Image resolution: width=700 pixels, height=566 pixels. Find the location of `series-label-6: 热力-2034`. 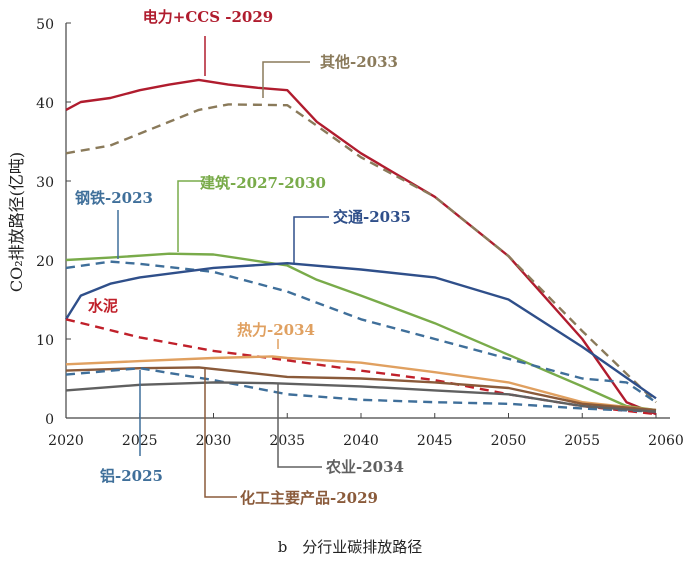

series-label-6: 热力-2034 is located at coordinates (276, 330).